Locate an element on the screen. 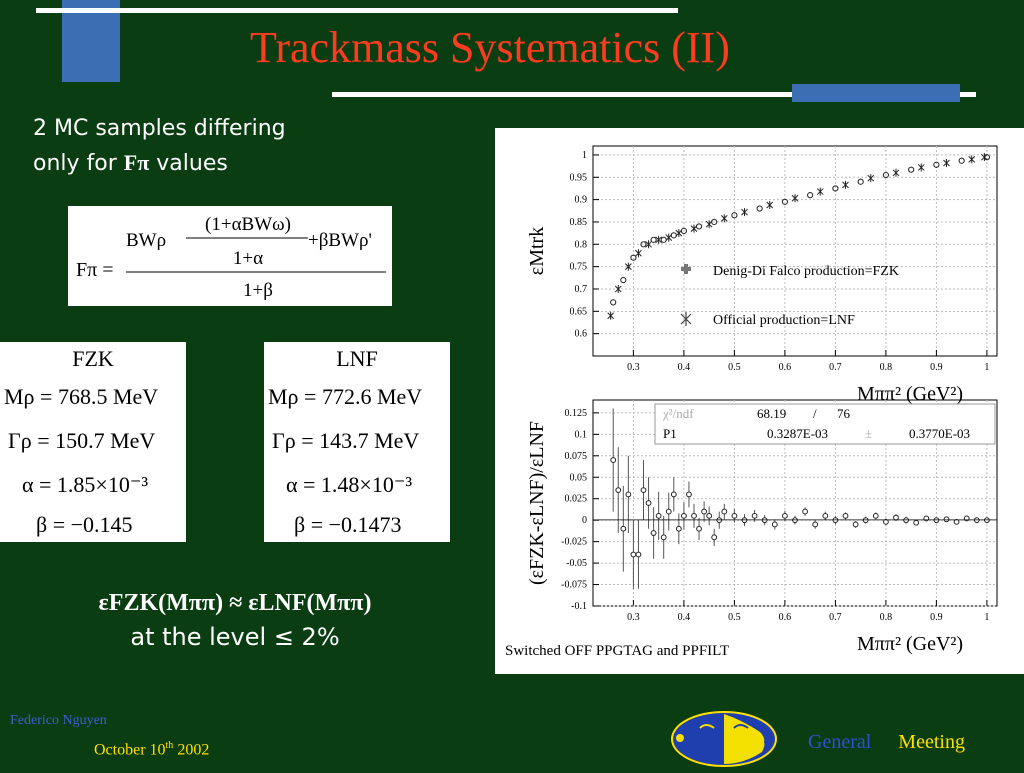 This screenshot has height=773, width=1024. x-tick-label-0-6: 0.9 is located at coordinates (936, 367).